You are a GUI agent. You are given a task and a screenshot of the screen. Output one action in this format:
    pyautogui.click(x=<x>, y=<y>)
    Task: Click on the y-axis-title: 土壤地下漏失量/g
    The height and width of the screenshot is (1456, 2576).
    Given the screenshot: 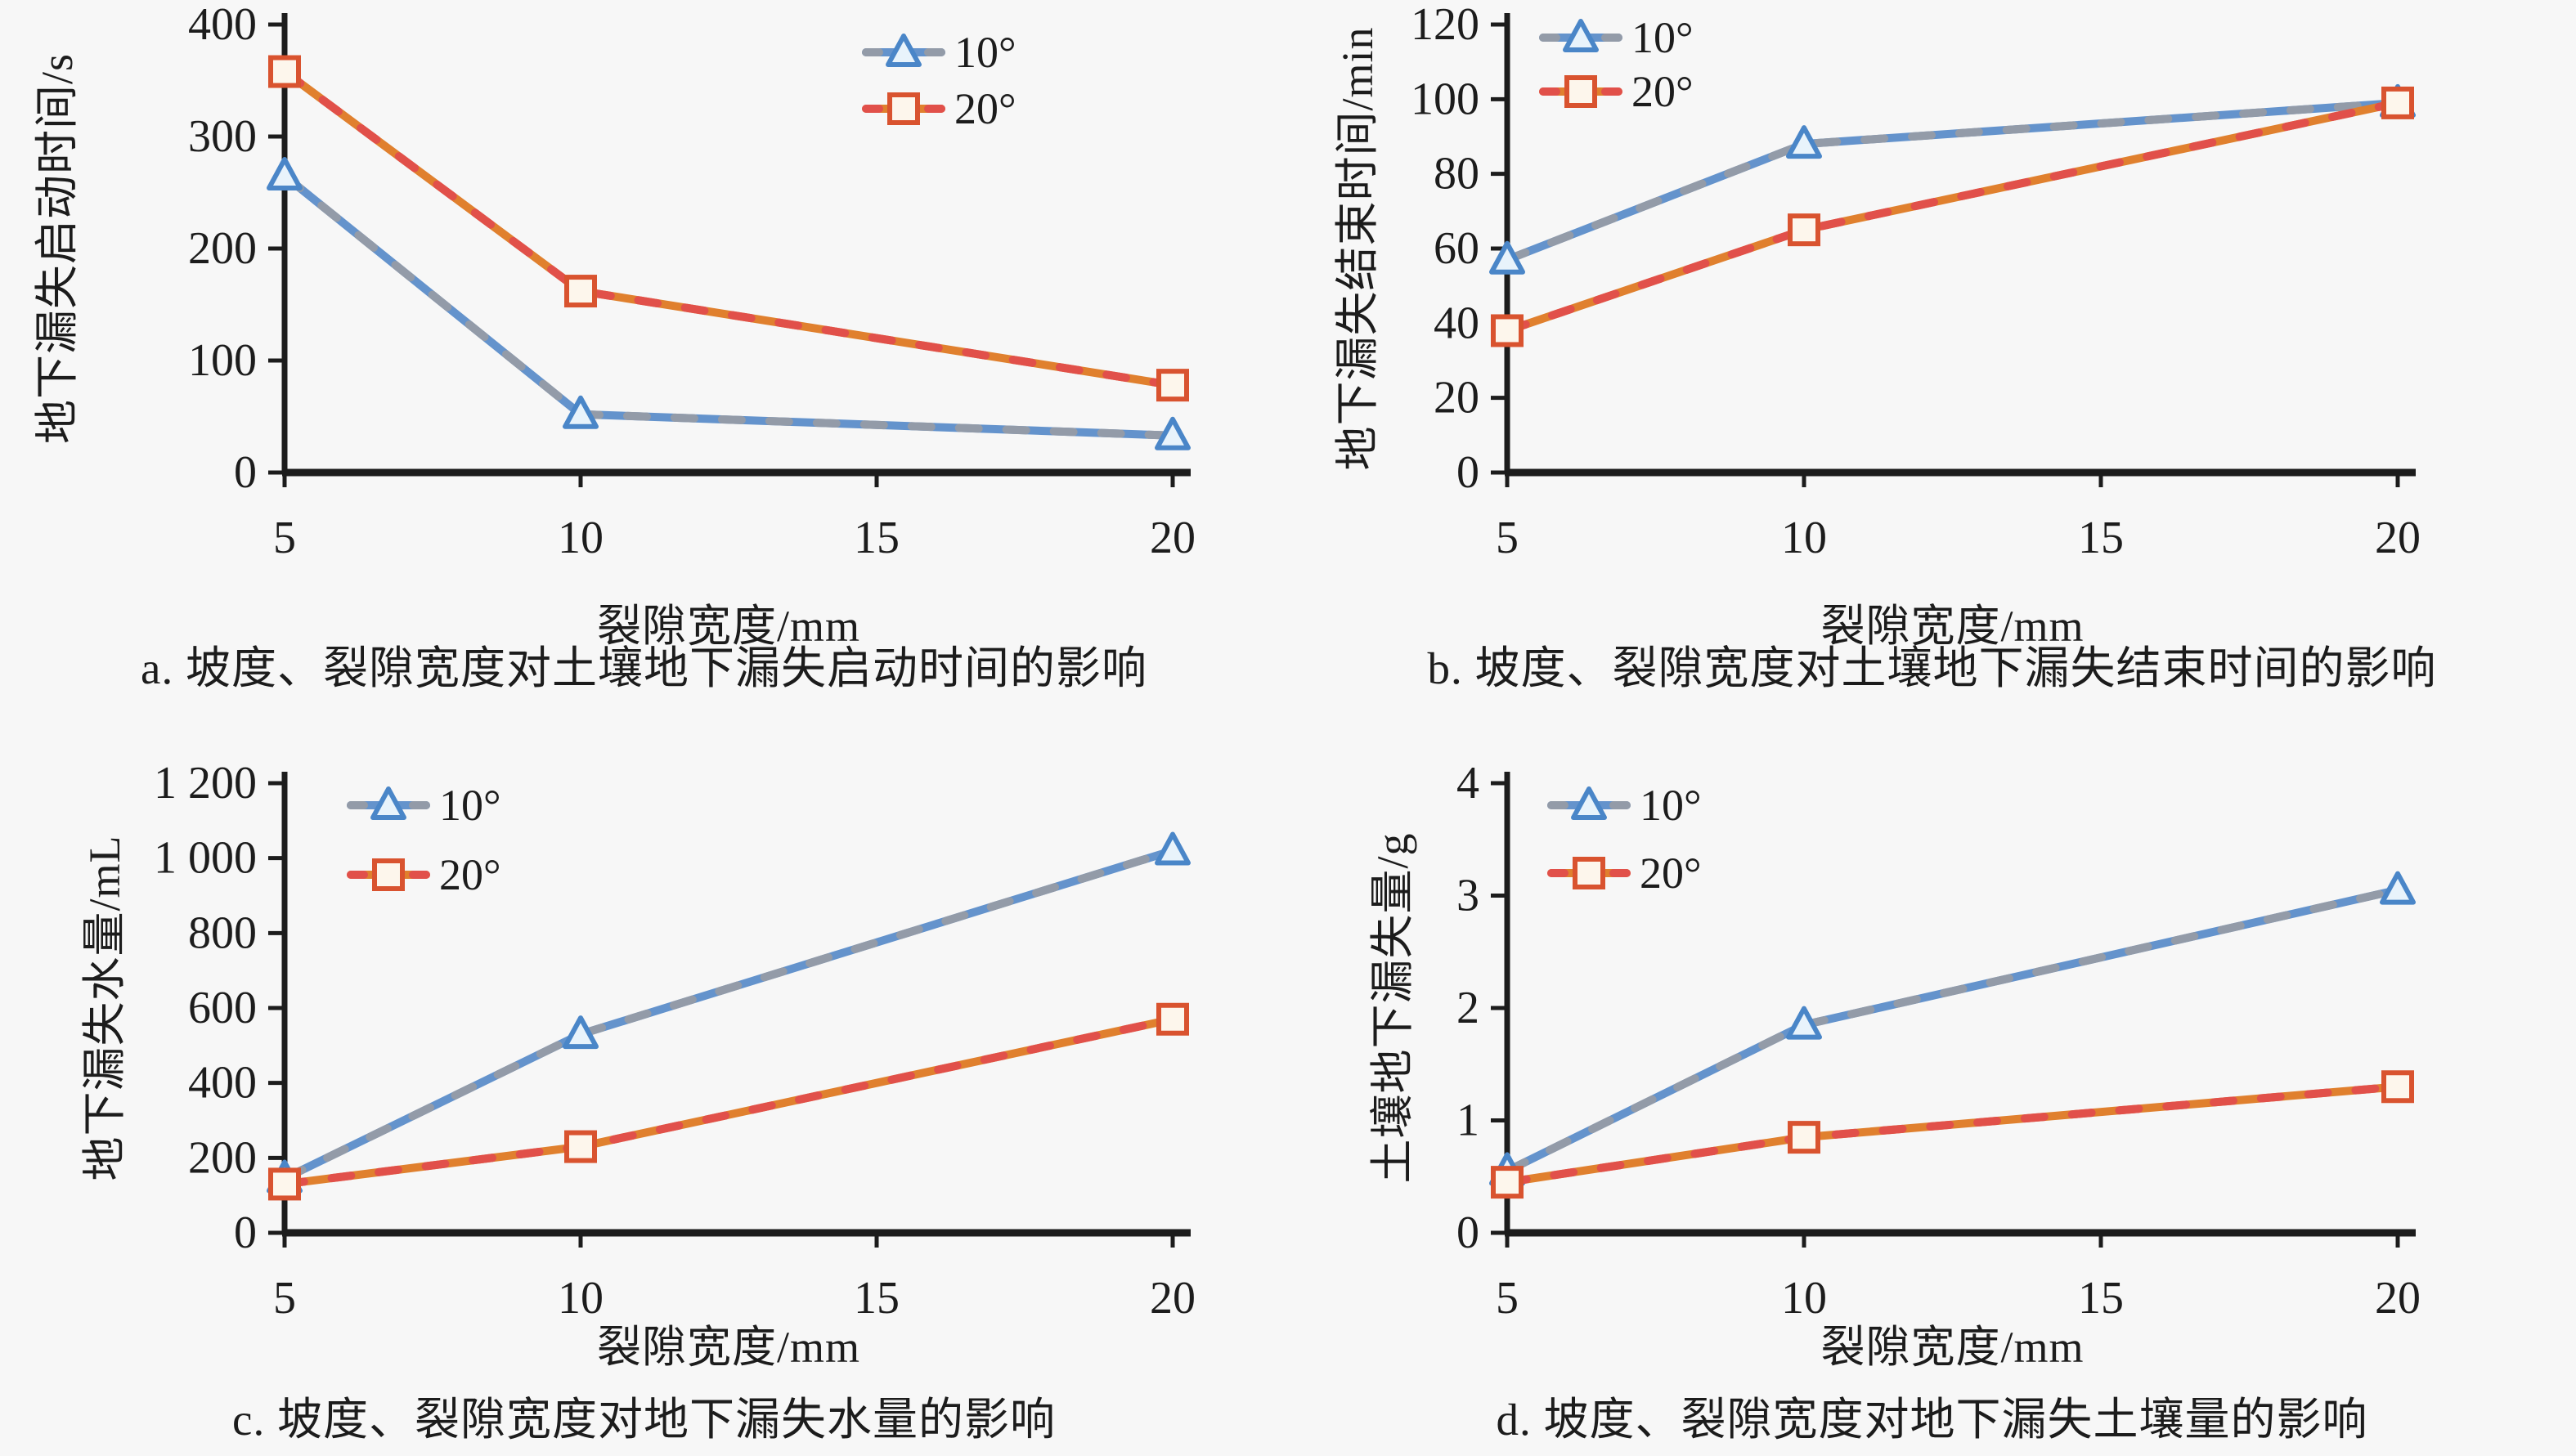 What is the action you would take?
    pyautogui.click(x=1392, y=1007)
    